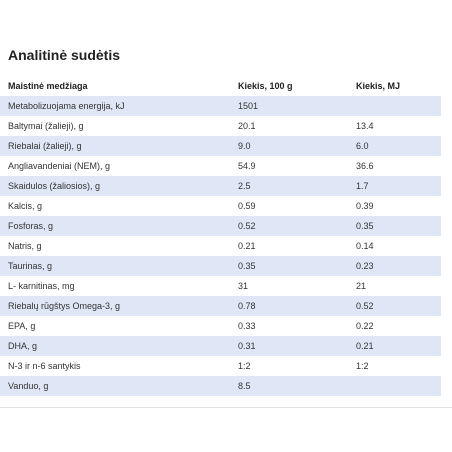  I want to click on table-row: Fosforas, g 0.52 0.35, so click(220, 226).